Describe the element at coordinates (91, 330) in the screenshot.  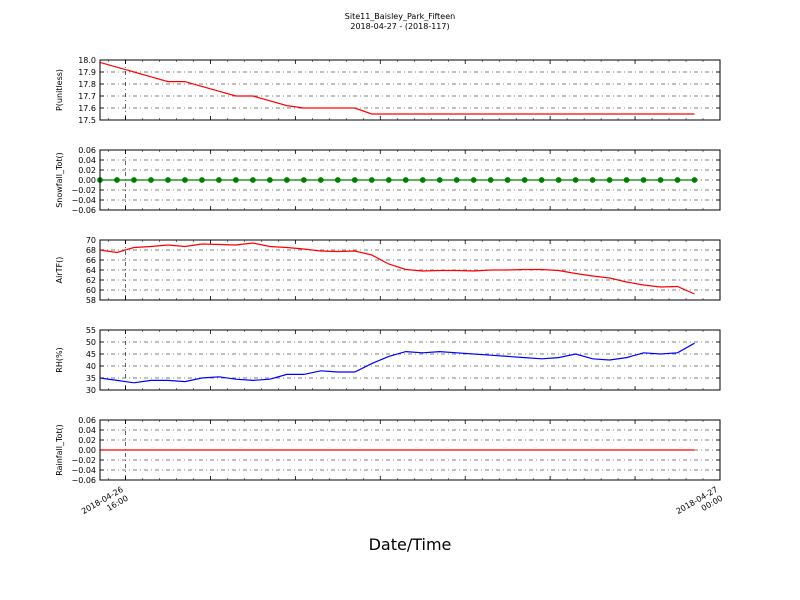
I see `ytick-label: 55` at that location.